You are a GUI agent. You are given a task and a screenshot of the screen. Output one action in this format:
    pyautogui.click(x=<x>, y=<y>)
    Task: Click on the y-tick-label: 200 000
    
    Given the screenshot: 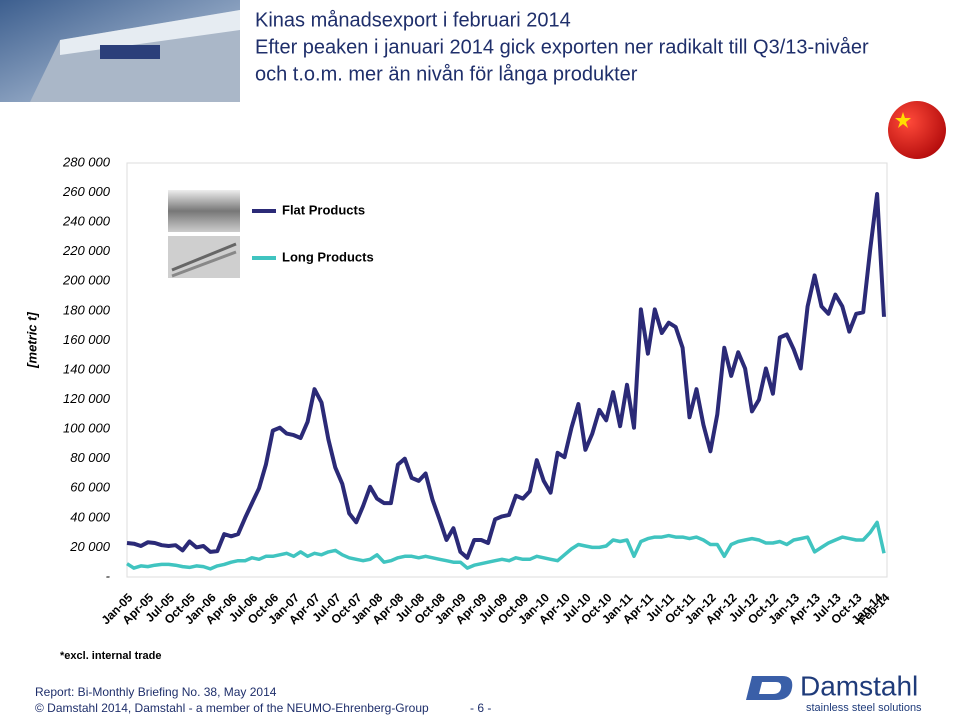 What is the action you would take?
    pyautogui.click(x=86, y=280)
    